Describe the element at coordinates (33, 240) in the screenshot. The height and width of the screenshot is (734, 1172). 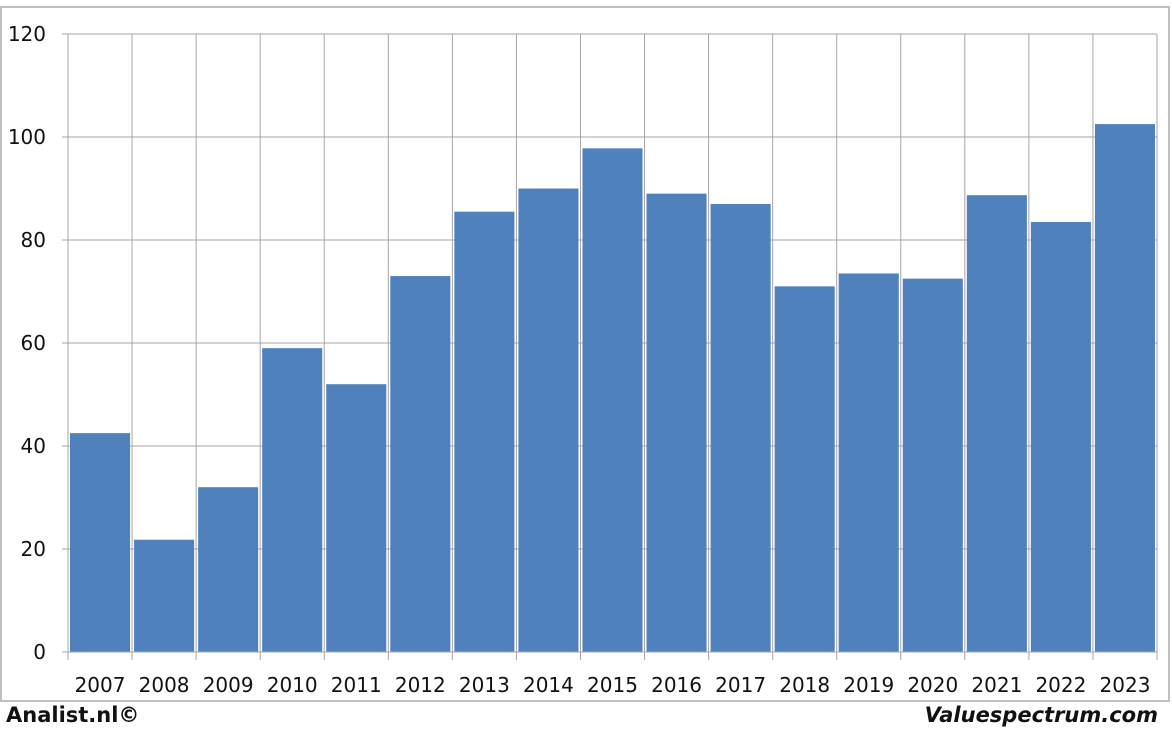
I see `y-tick-label: 80` at that location.